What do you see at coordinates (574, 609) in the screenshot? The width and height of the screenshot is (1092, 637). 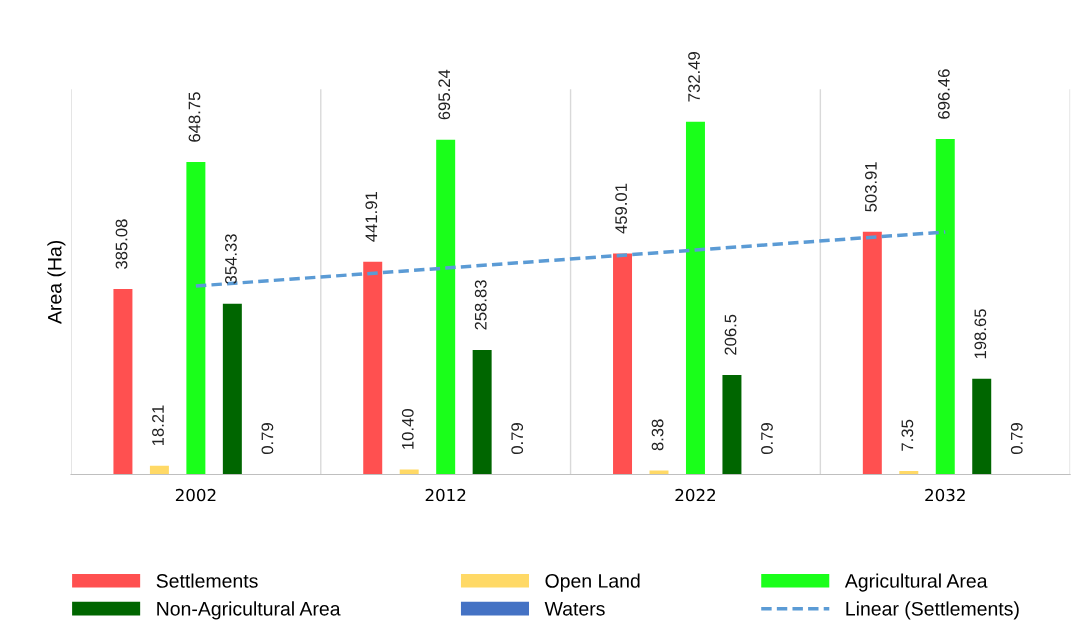 I see `legend-label: Waters` at bounding box center [574, 609].